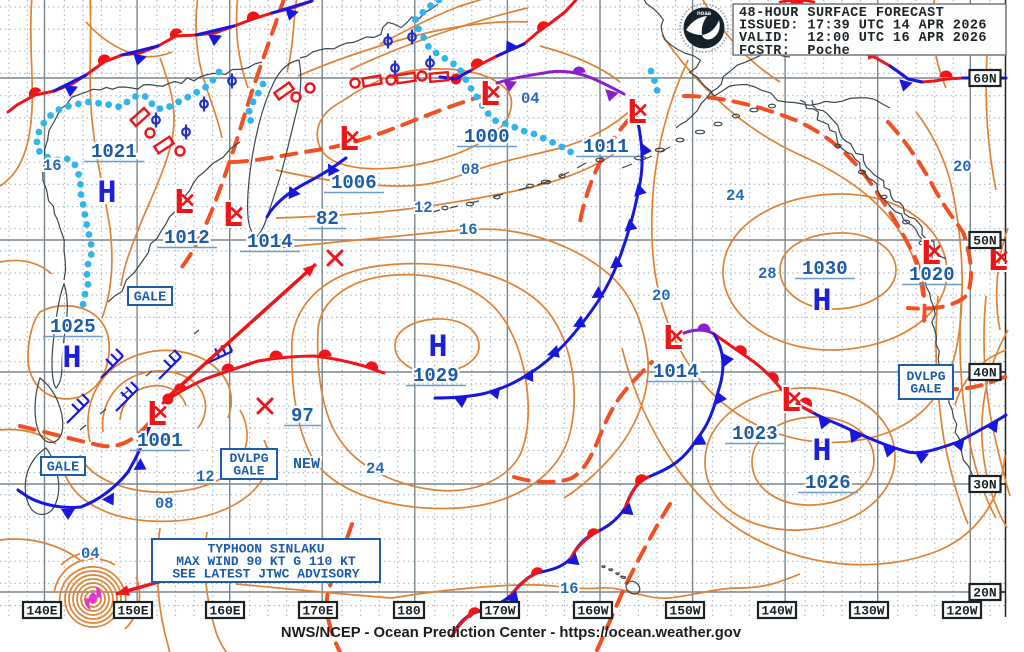 Image resolution: width=1024 pixels, height=652 pixels. Describe the element at coordinates (499, 611) in the screenshot. I see `svg-text: 170W` at that location.